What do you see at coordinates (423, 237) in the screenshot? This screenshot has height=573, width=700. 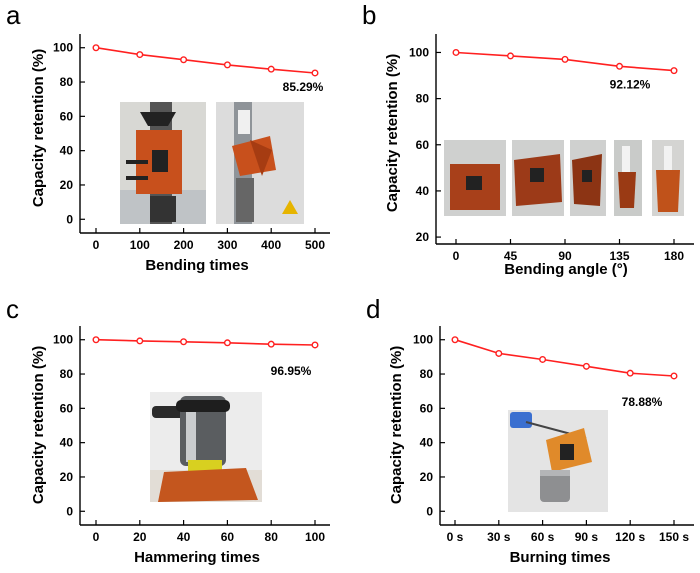 I see `y-tick-label-b: 20` at bounding box center [423, 237].